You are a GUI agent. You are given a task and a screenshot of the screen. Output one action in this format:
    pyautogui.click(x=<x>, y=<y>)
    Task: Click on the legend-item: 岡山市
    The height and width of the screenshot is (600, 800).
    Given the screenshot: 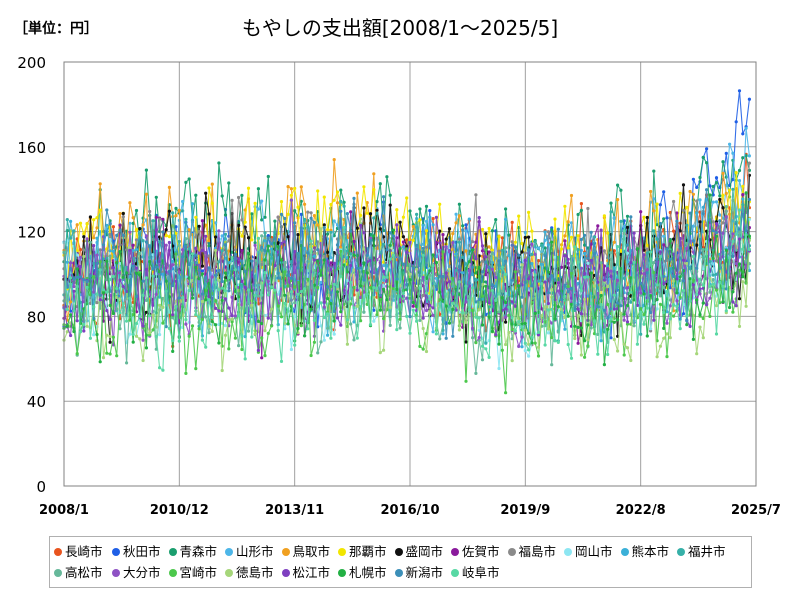 What is the action you would take?
    pyautogui.click(x=588, y=552)
    